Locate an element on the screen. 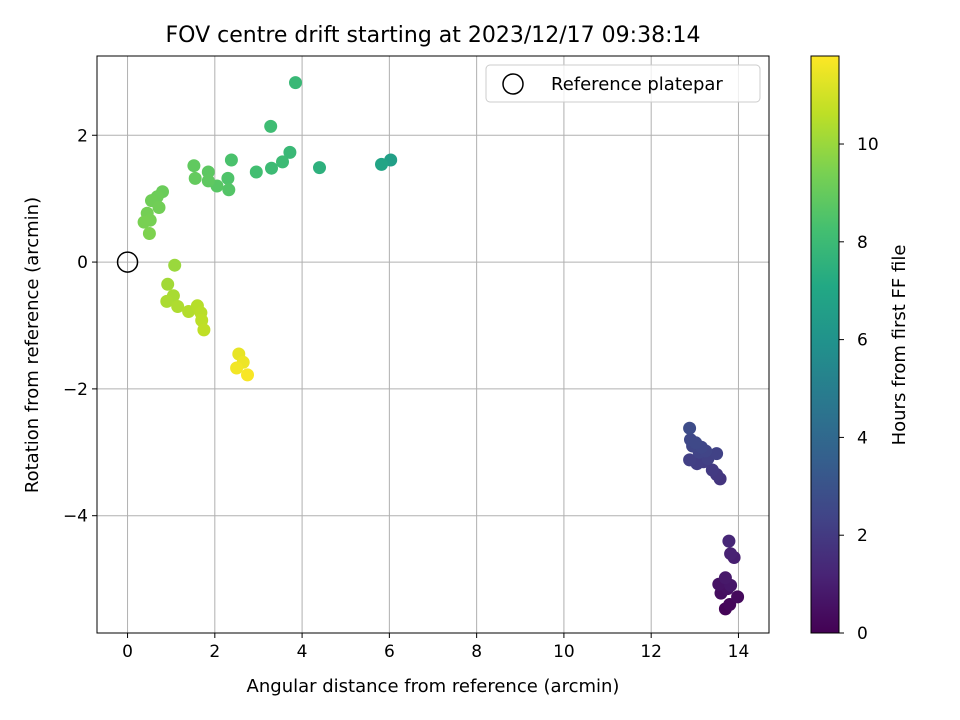 This screenshot has height=720, width=960. y-tick-label: −2 is located at coordinates (75, 390).